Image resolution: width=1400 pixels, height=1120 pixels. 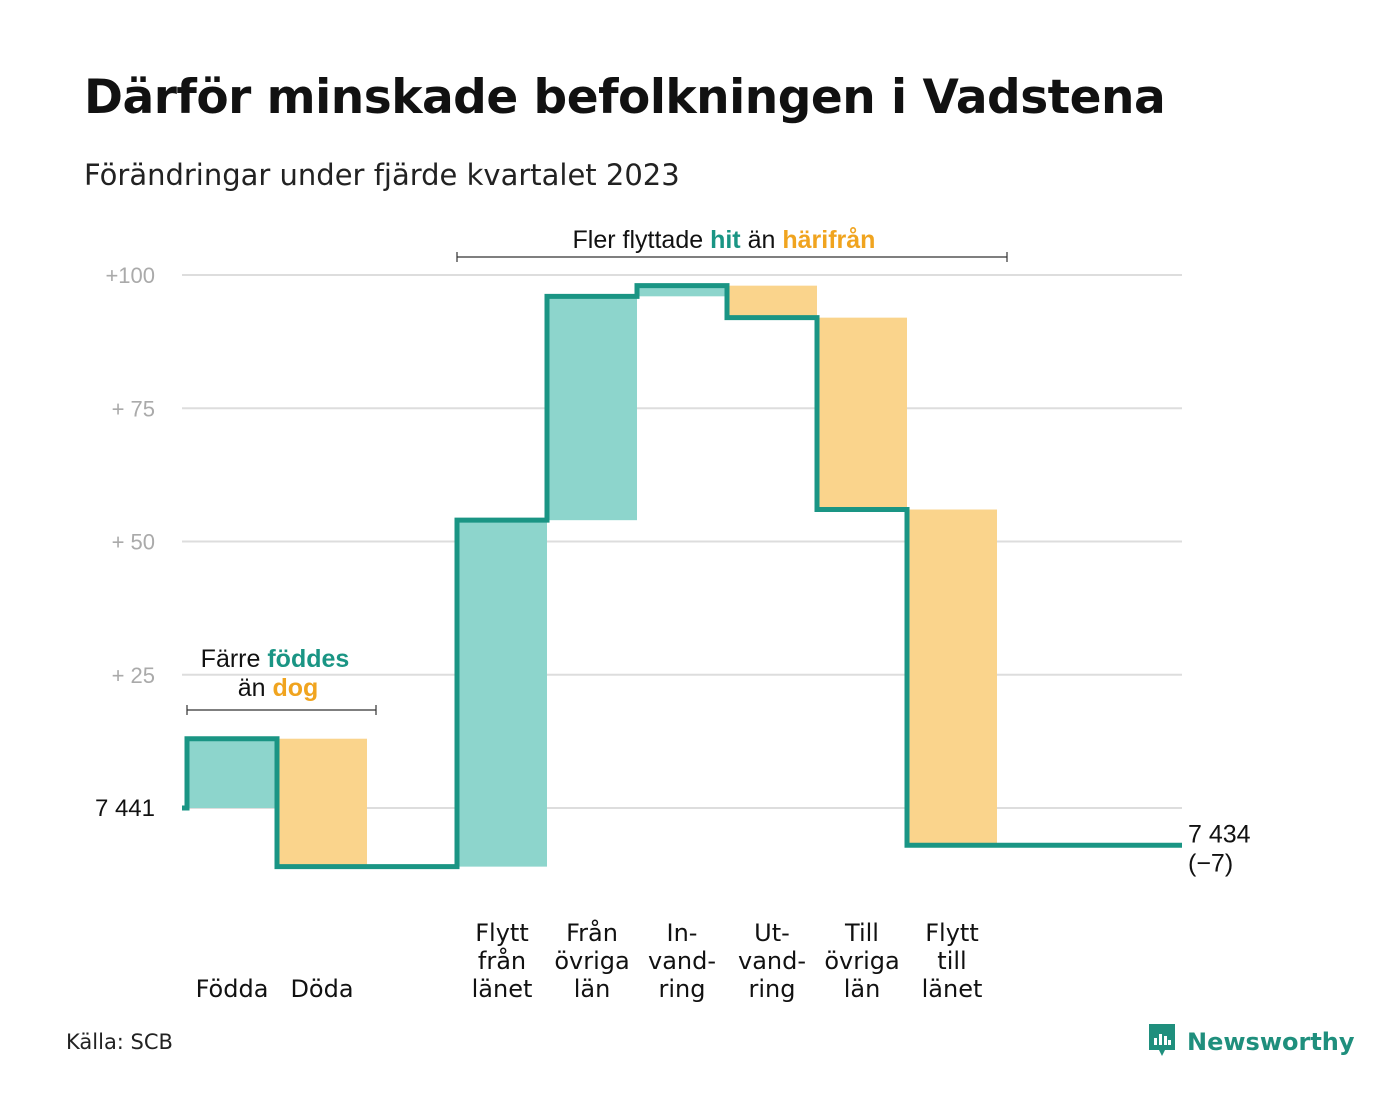 What do you see at coordinates (1219, 834) in the screenshot?
I see `end-value-label: 7 434` at bounding box center [1219, 834].